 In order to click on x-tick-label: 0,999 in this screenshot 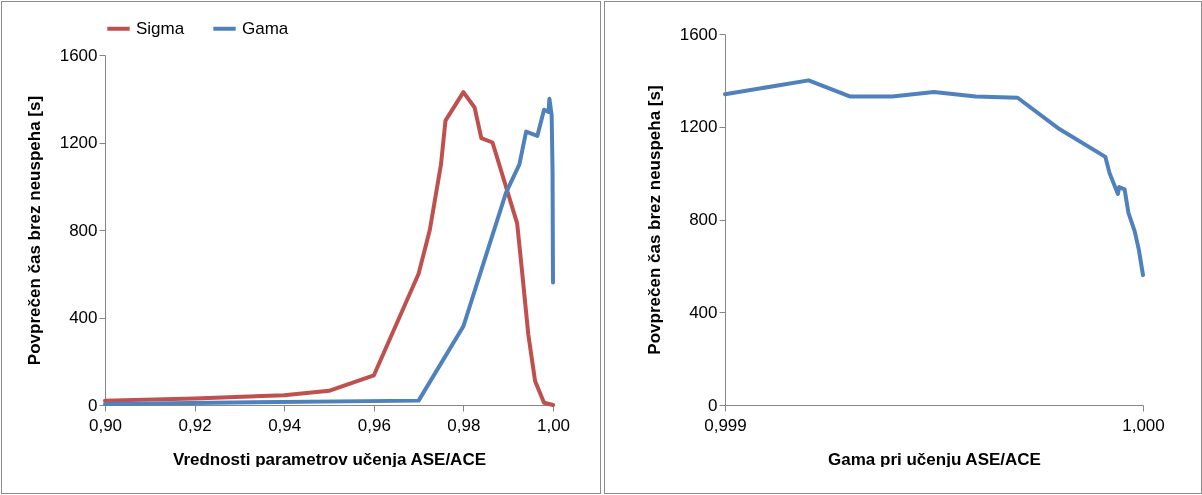, I will do `click(725, 425)`.